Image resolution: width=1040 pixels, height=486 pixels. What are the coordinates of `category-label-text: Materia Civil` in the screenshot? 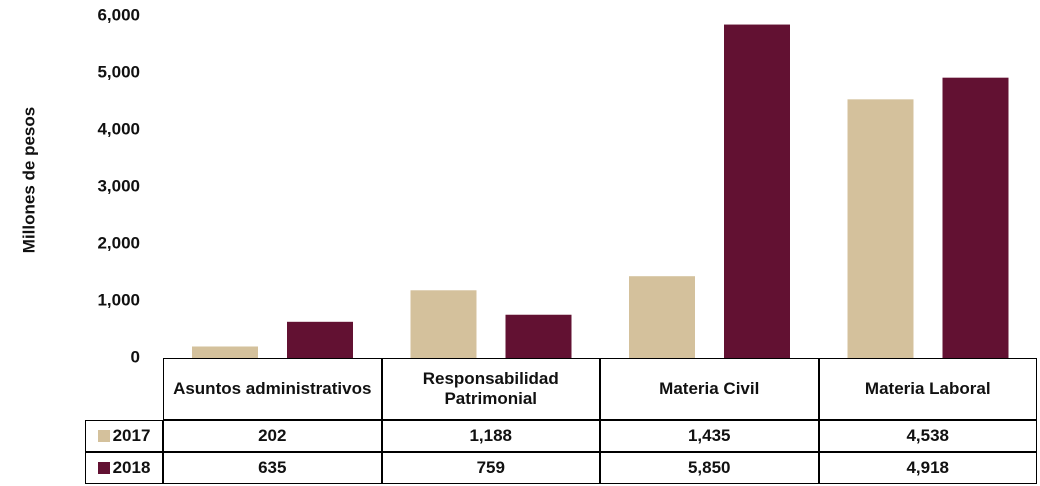 It's located at (709, 388).